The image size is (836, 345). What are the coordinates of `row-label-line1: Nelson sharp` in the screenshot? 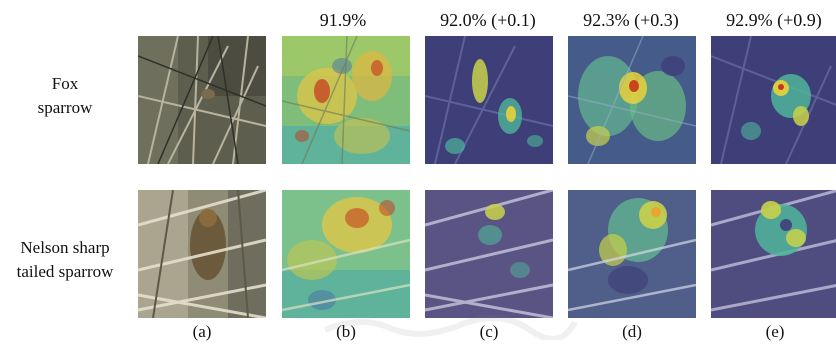 It's located at (65, 247).